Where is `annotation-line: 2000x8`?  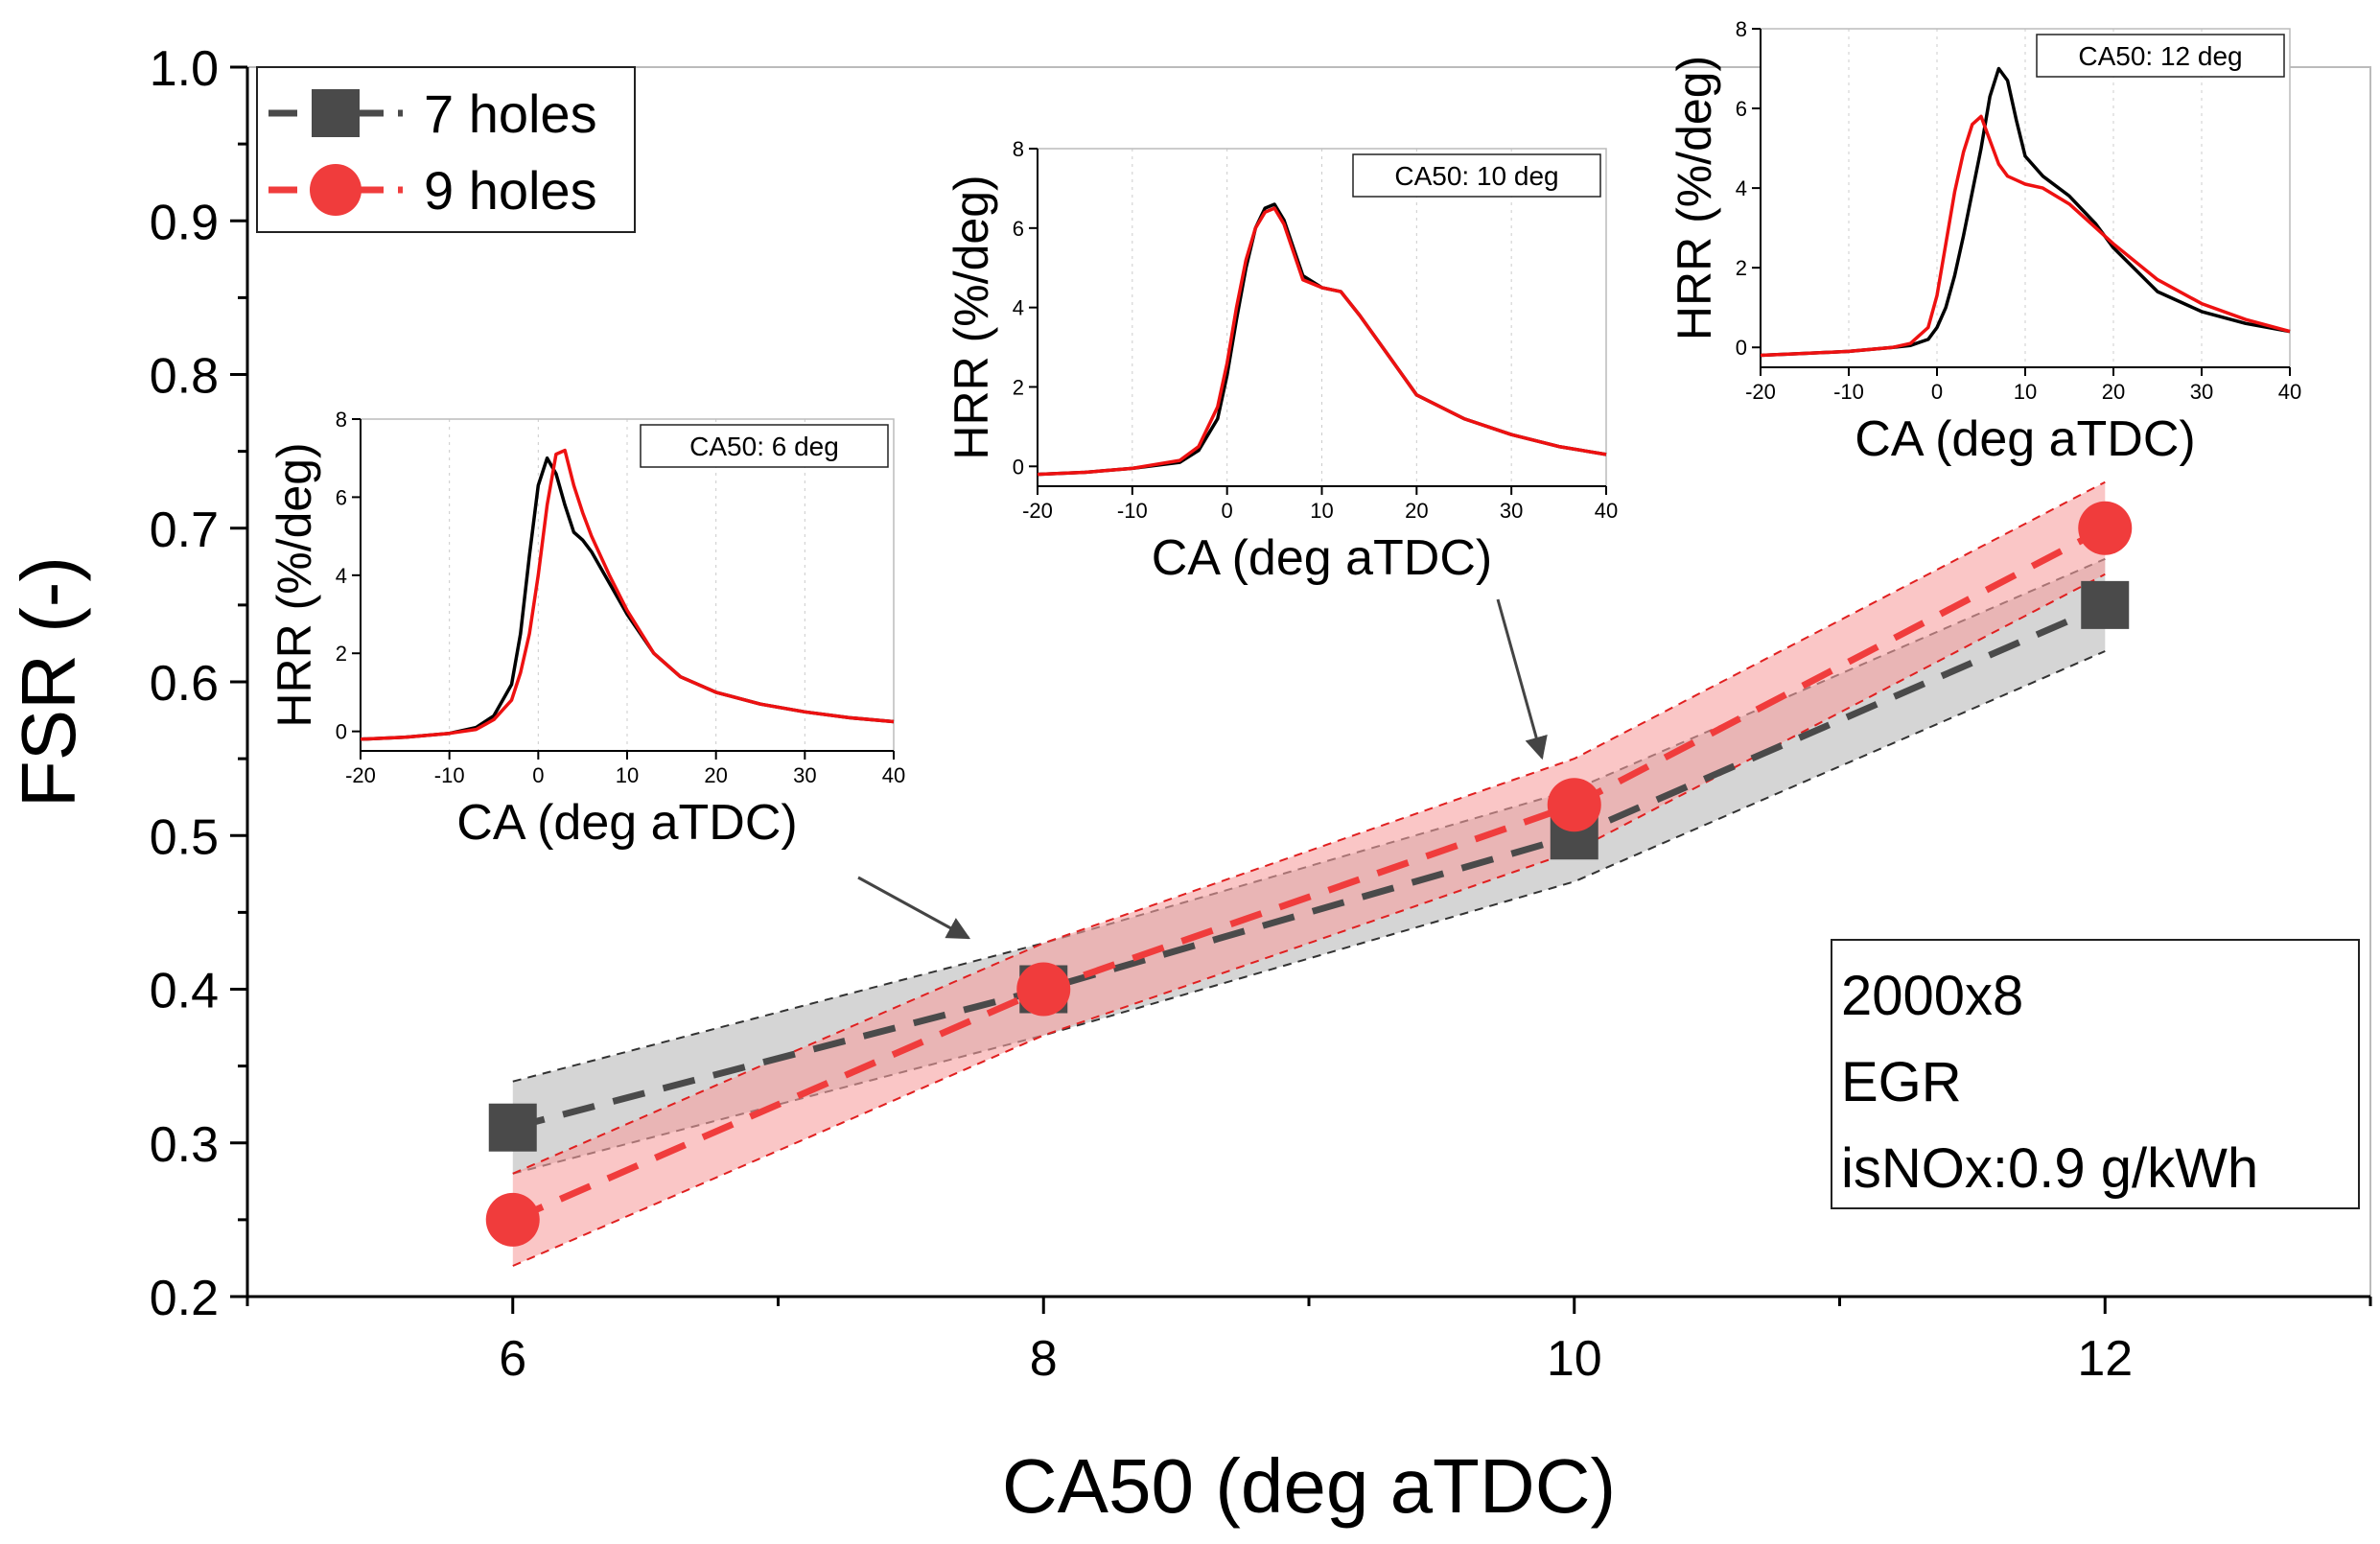
annotation-line: 2000x8 is located at coordinates (1932, 996).